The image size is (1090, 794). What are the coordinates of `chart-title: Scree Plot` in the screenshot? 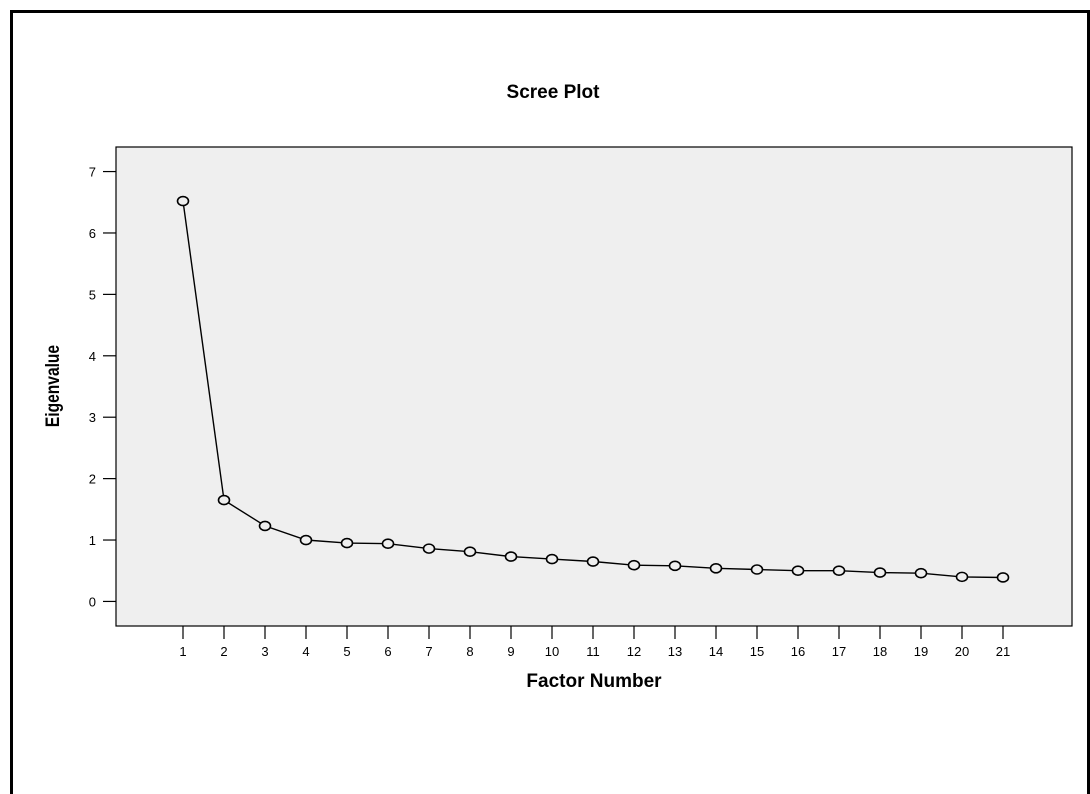 It's located at (554, 92).